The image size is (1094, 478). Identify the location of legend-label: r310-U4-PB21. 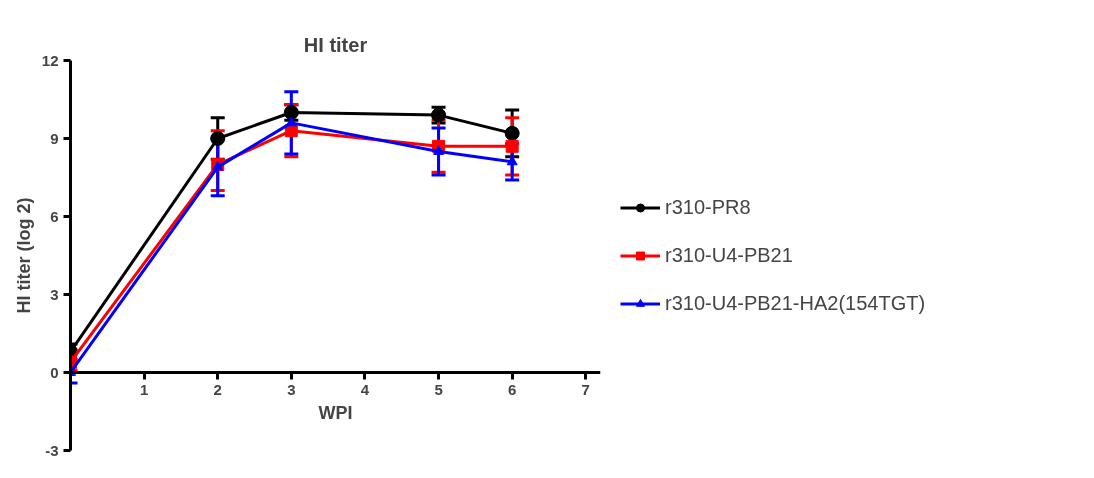
(729, 255).